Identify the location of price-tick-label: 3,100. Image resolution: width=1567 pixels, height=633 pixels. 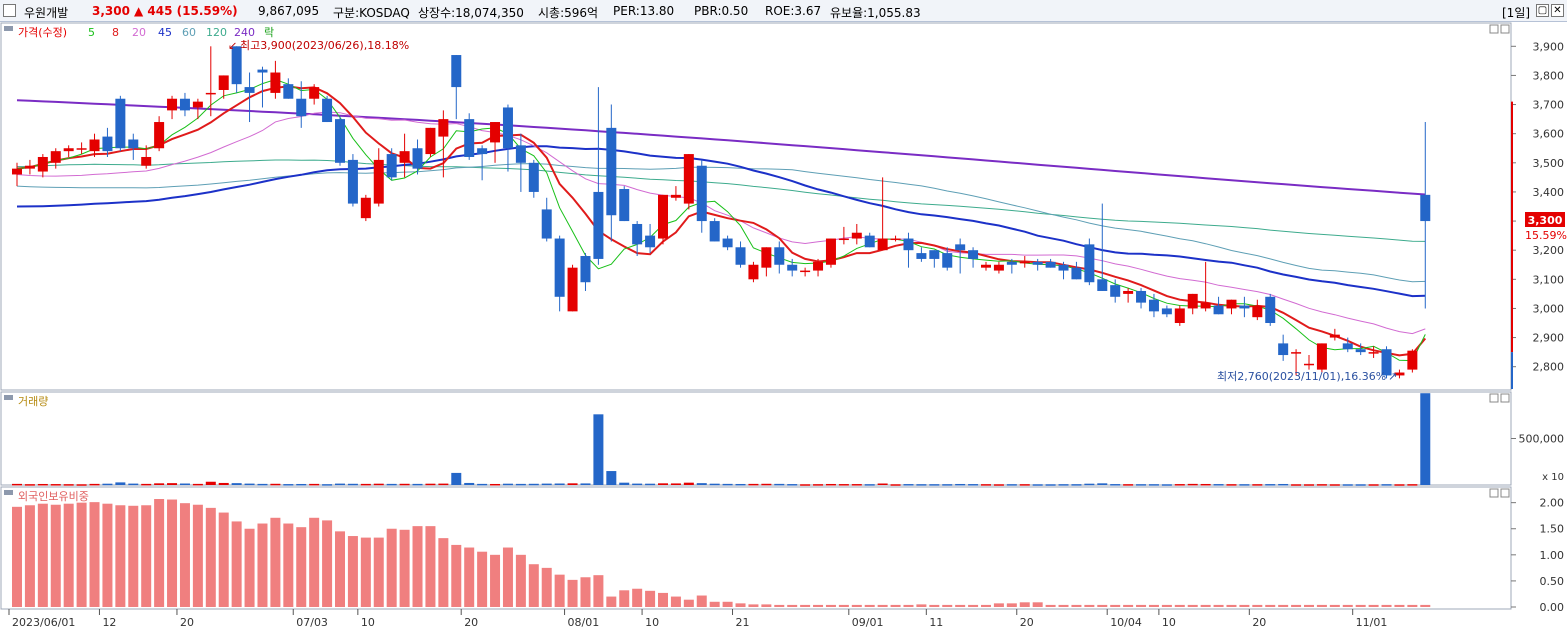
(1549, 279).